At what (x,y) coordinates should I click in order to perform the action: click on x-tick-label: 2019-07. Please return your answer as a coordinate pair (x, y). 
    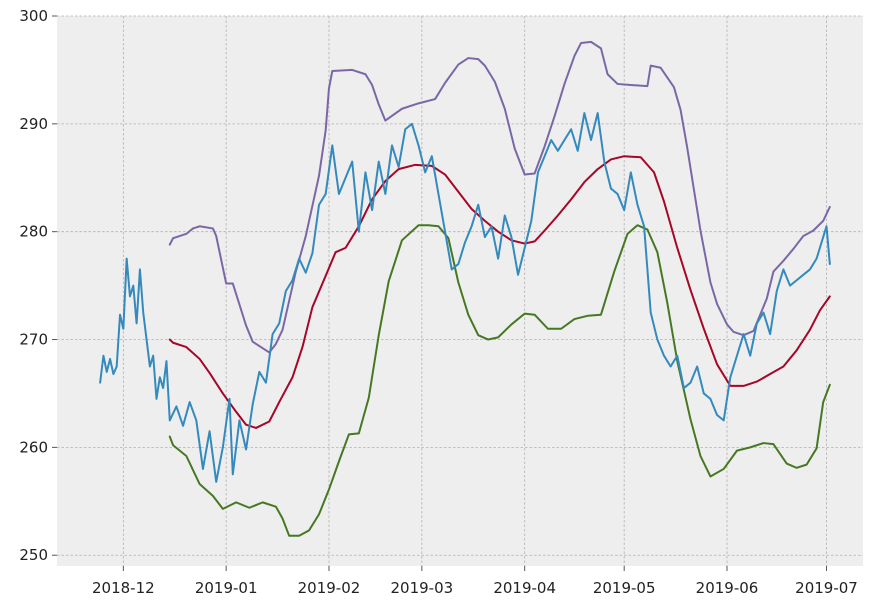
    Looking at the image, I should click on (826, 588).